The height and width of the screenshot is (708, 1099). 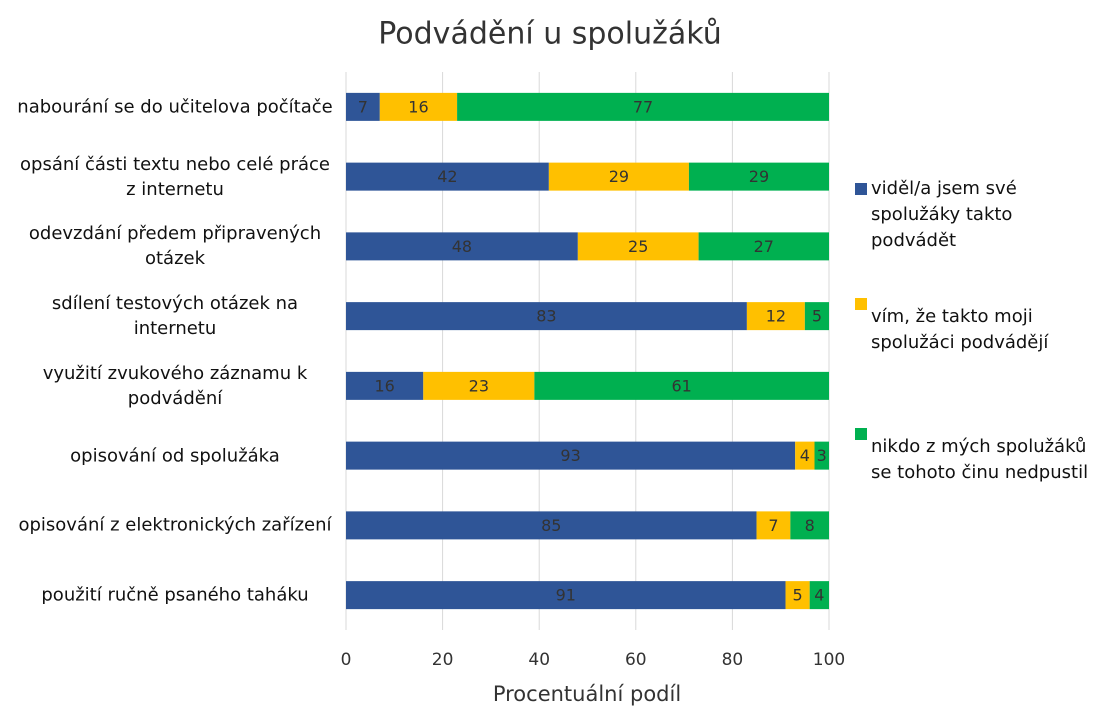 I want to click on data-label: 91, so click(x=566, y=595).